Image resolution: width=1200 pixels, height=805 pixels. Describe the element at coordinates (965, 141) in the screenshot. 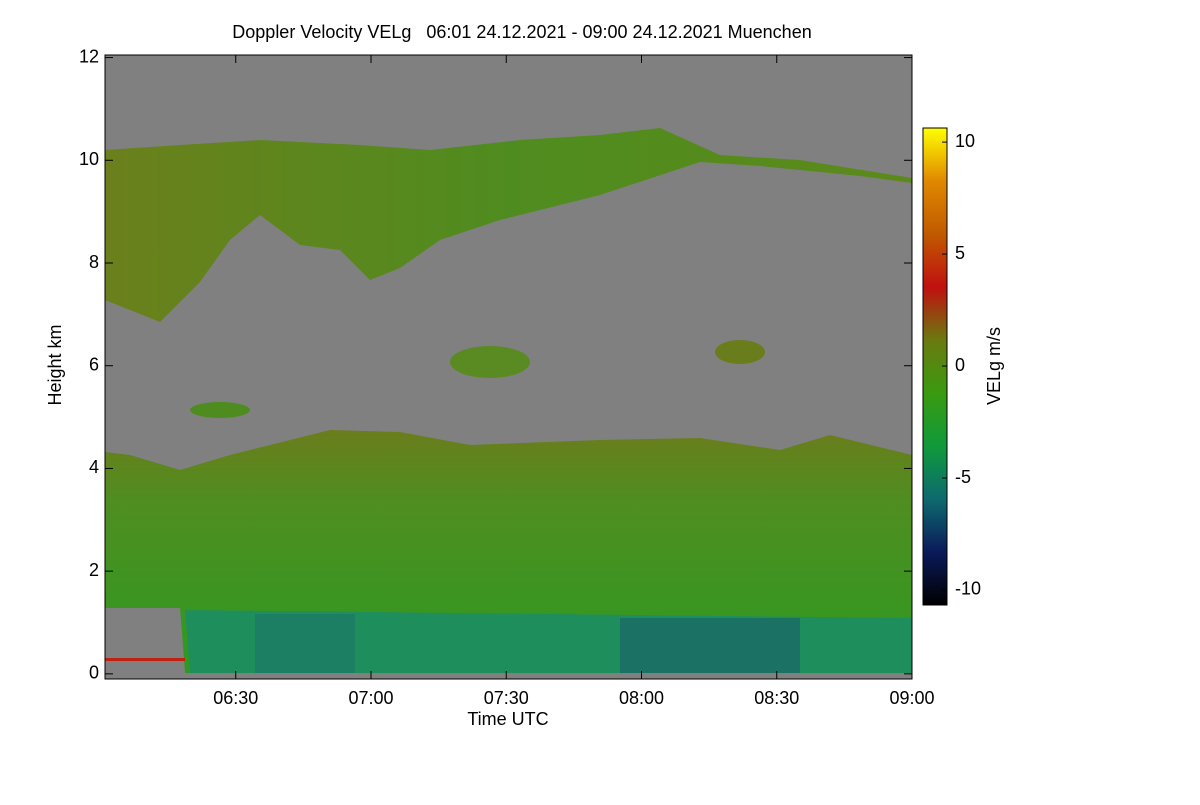

I see `colorbar-tick-label: 10` at that location.